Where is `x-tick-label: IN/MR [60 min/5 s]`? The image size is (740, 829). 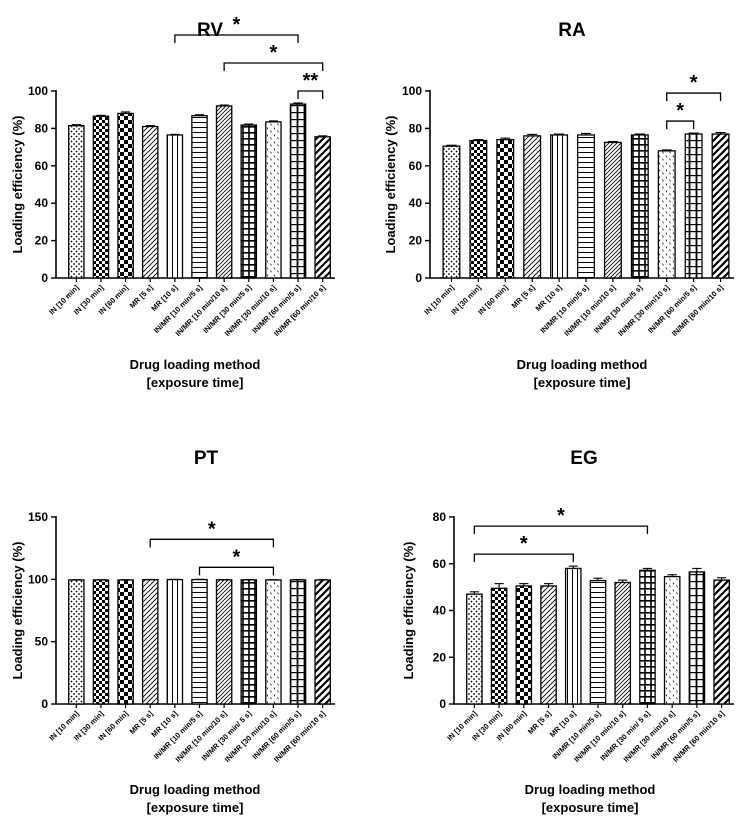
x-tick-label: IN/MR [60 min/5 s] is located at coordinates (672, 309).